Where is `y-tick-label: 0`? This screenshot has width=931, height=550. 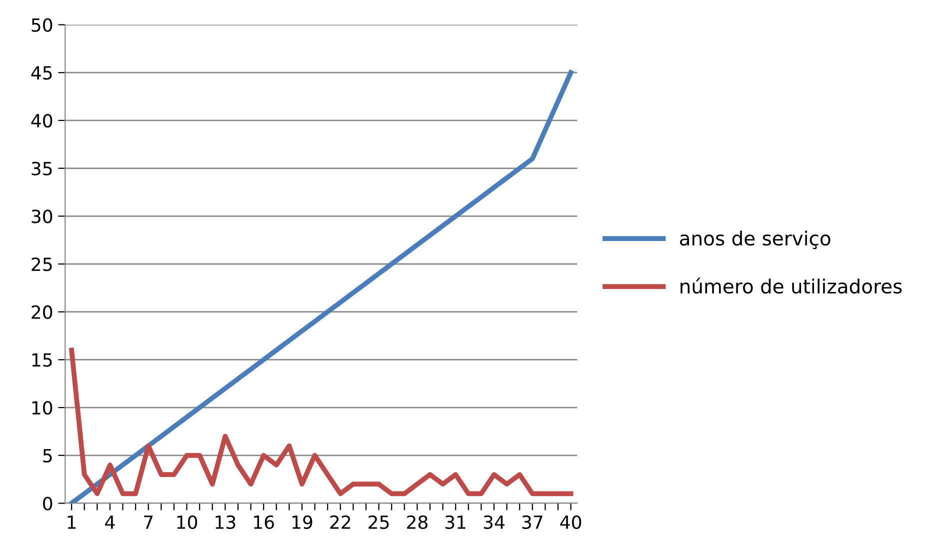 y-tick-label: 0 is located at coordinates (47, 503).